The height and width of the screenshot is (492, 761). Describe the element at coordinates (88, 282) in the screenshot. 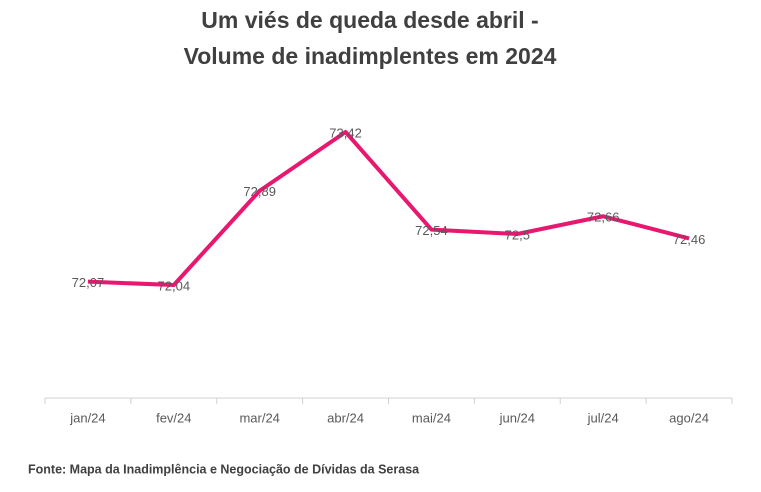

I see `data-label: 72,07` at that location.